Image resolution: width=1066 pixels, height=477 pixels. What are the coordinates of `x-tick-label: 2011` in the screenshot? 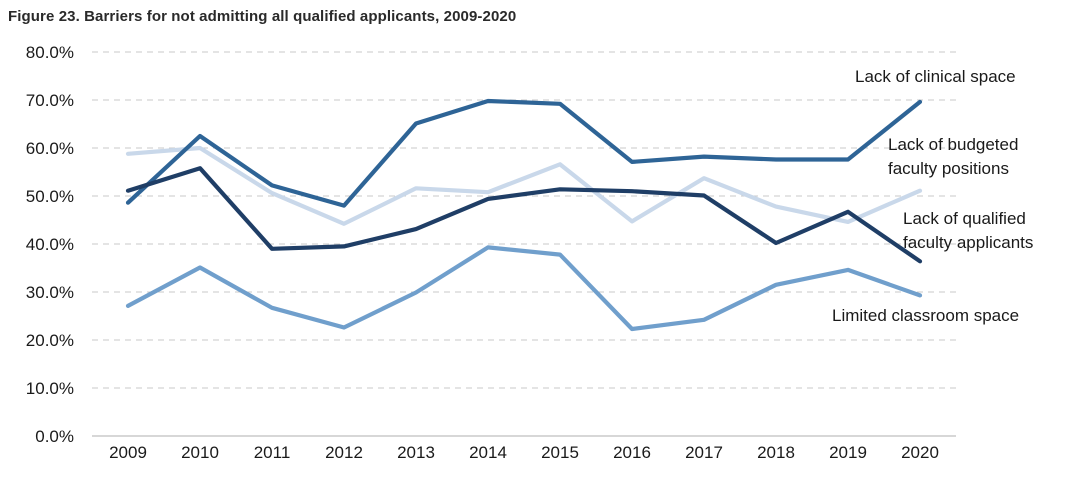 It's located at (272, 452).